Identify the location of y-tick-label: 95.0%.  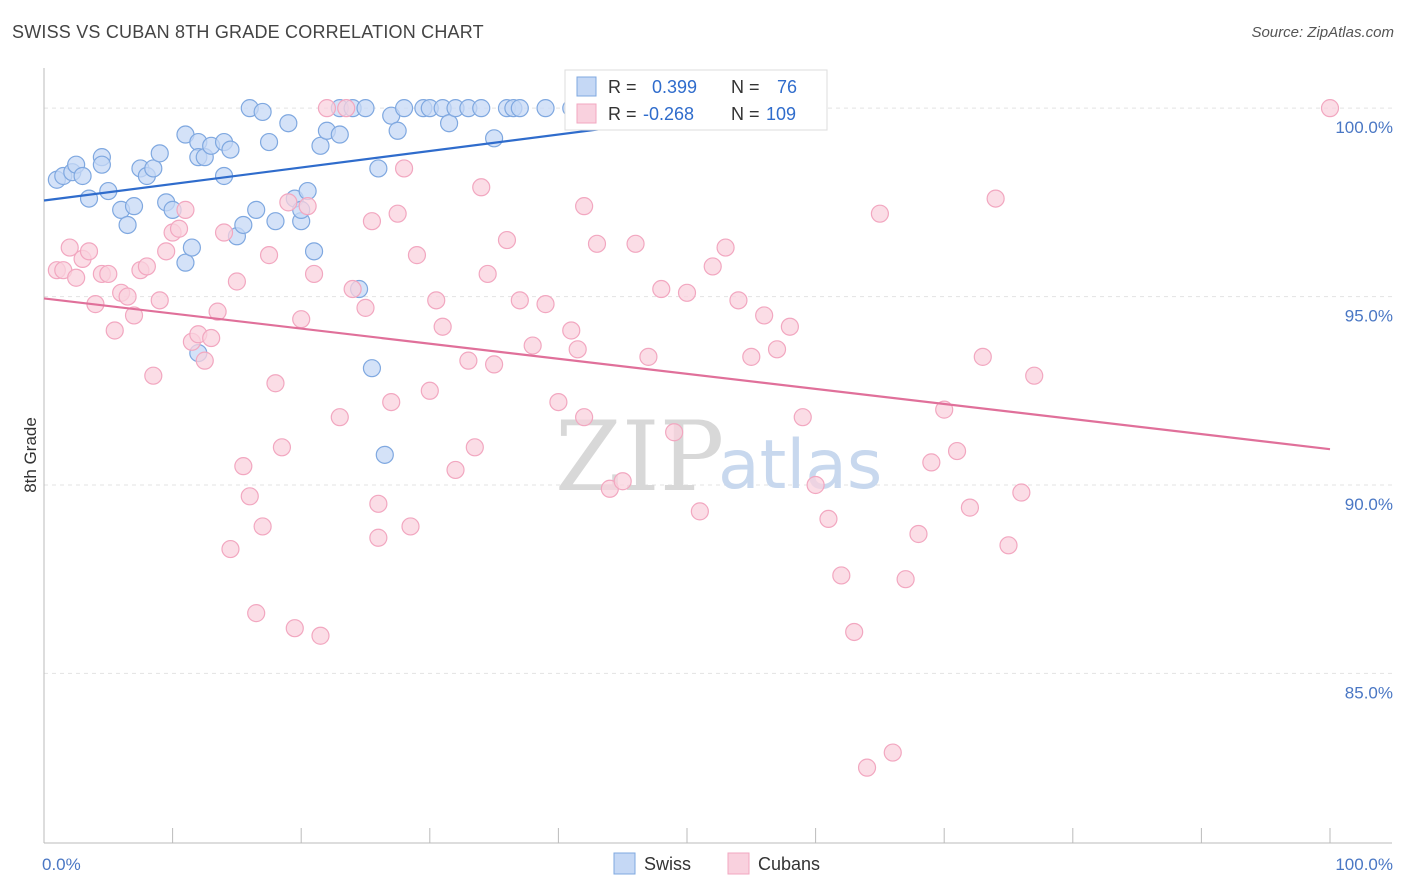
(1369, 316).